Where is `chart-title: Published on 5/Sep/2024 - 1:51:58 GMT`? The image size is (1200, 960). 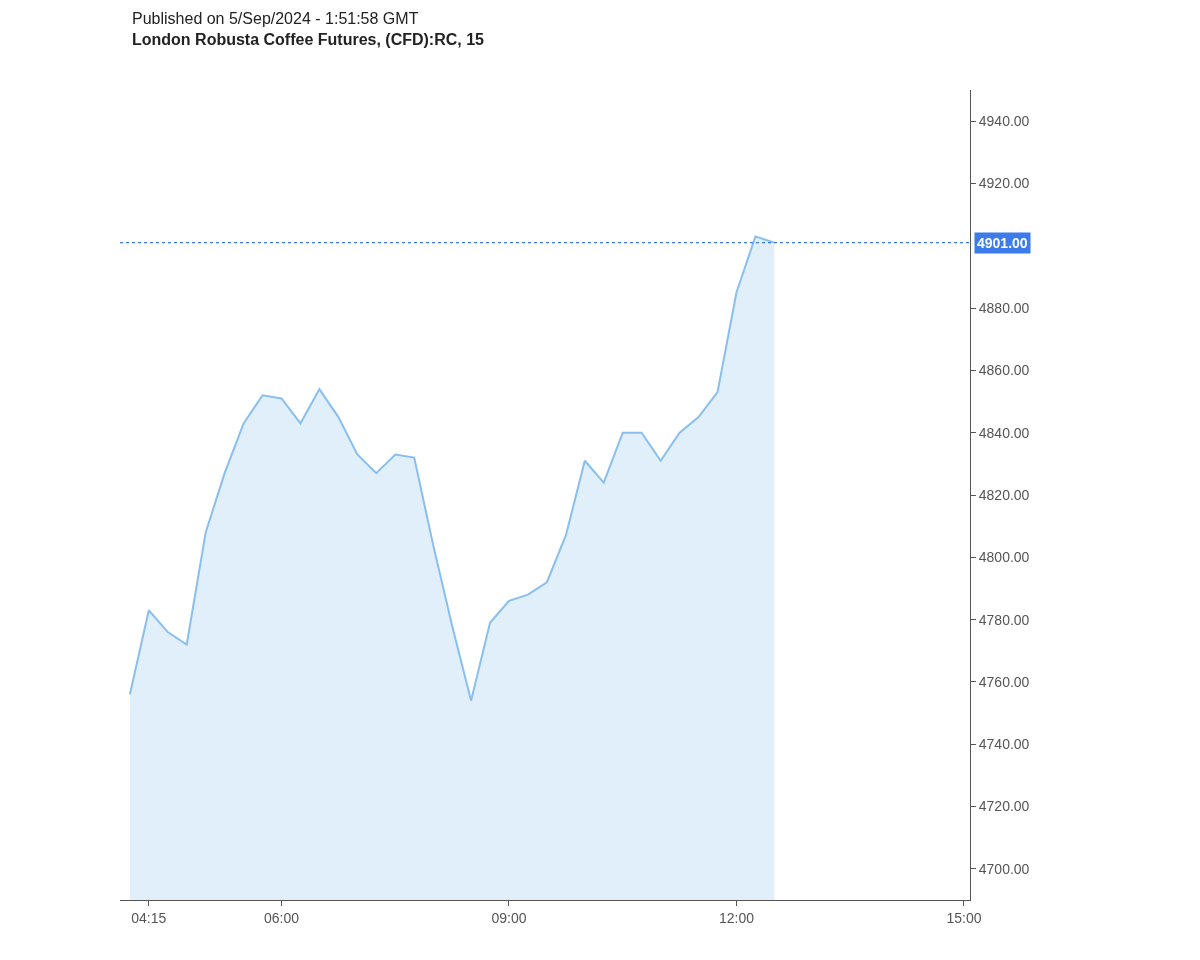 chart-title: Published on 5/Sep/2024 - 1:51:58 GMT is located at coordinates (275, 18).